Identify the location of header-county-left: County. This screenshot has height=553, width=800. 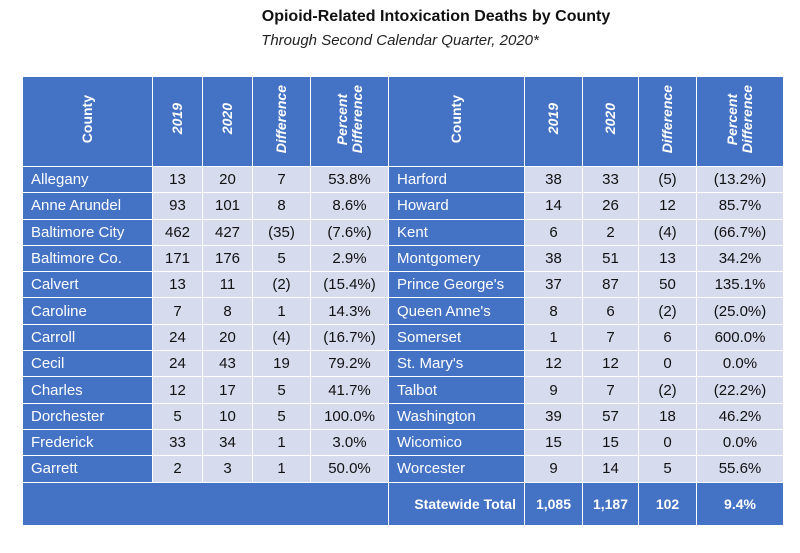
(87, 121).